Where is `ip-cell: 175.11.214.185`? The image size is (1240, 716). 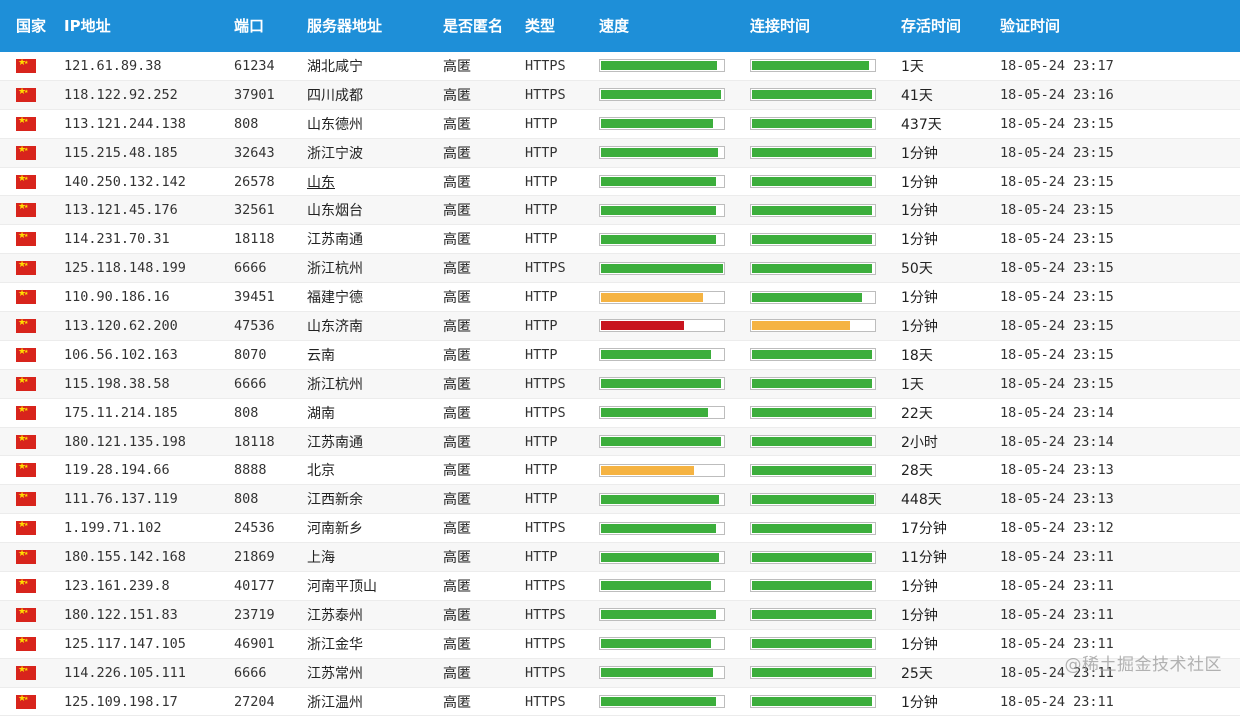
ip-cell: 175.11.214.185 is located at coordinates (143, 412).